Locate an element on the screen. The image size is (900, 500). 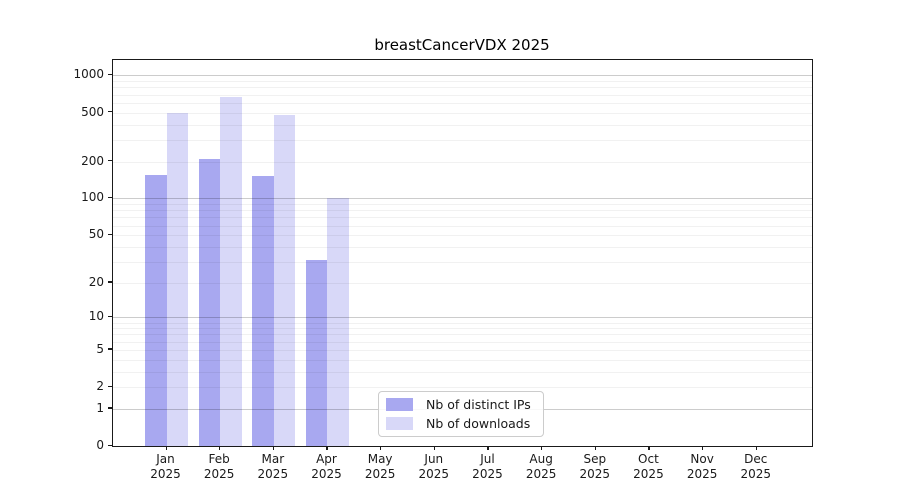
x-tick-label-may: May 2025 is located at coordinates (380, 466).